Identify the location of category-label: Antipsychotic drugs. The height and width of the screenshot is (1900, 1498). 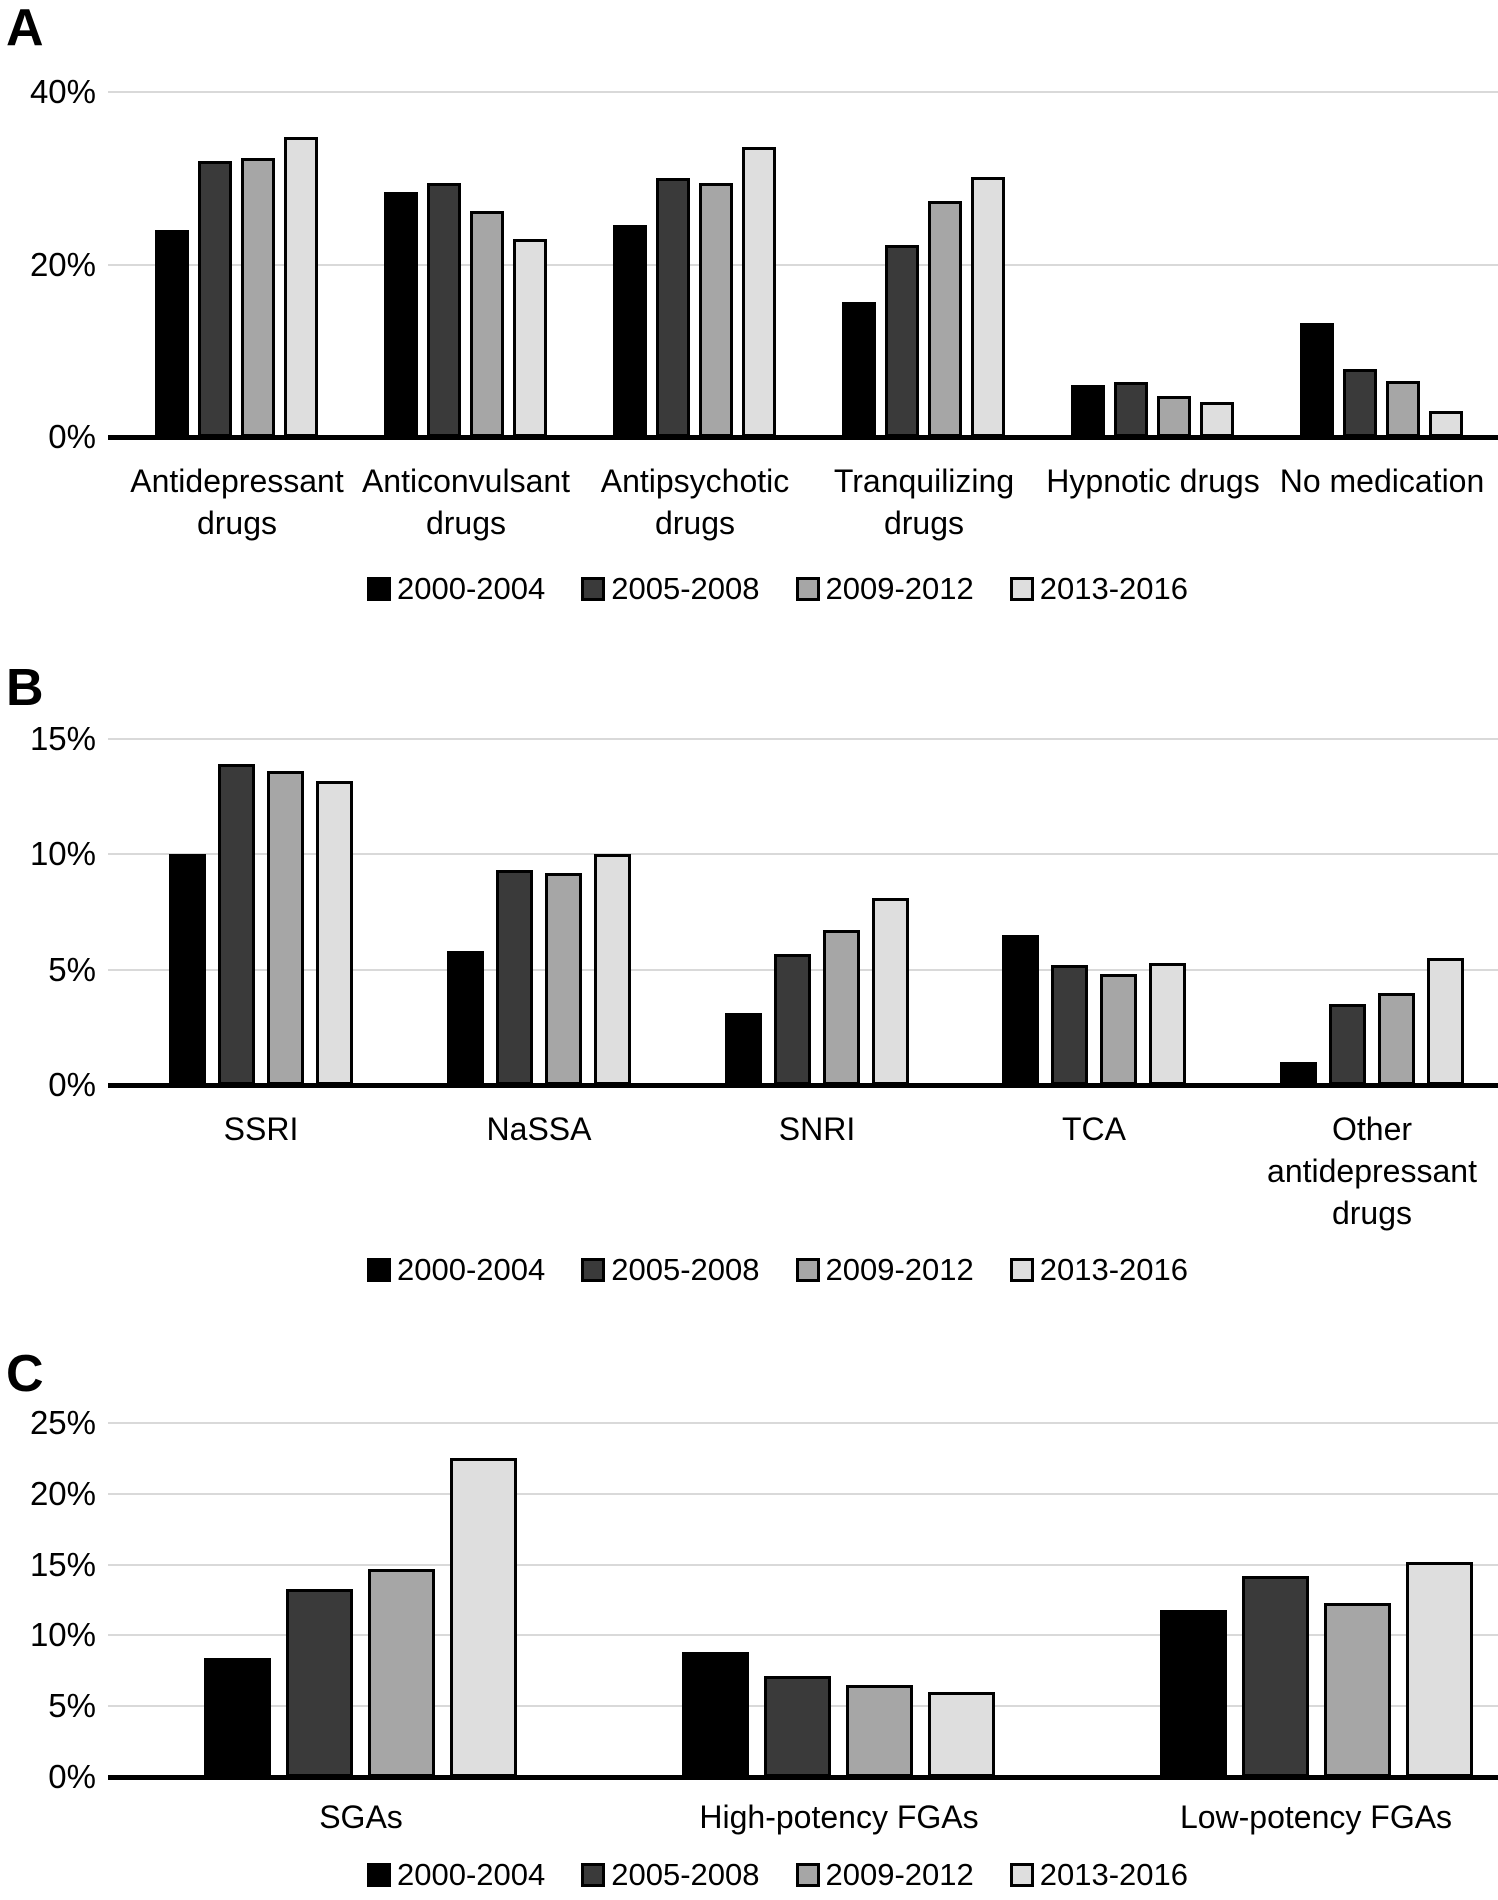
(695, 502).